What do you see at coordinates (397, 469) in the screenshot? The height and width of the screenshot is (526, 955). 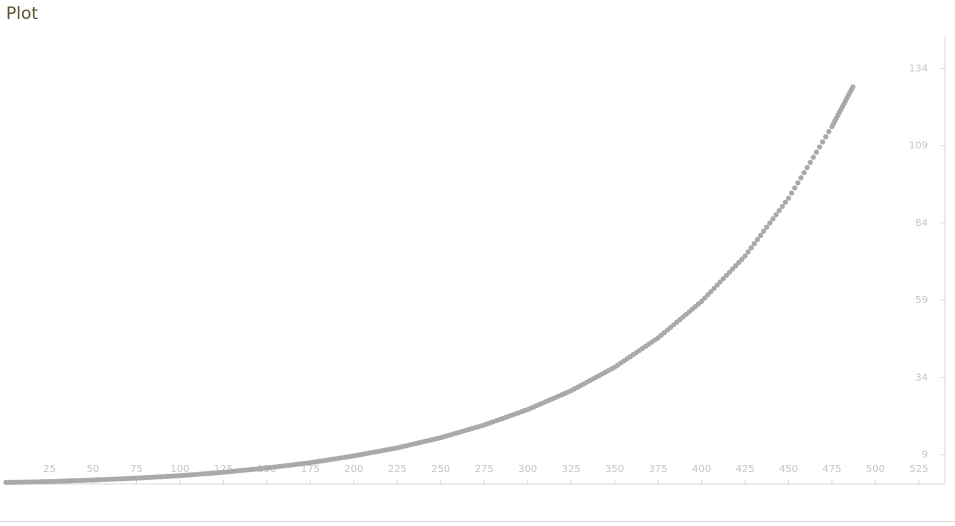 I see `x-tick-label: 225` at bounding box center [397, 469].